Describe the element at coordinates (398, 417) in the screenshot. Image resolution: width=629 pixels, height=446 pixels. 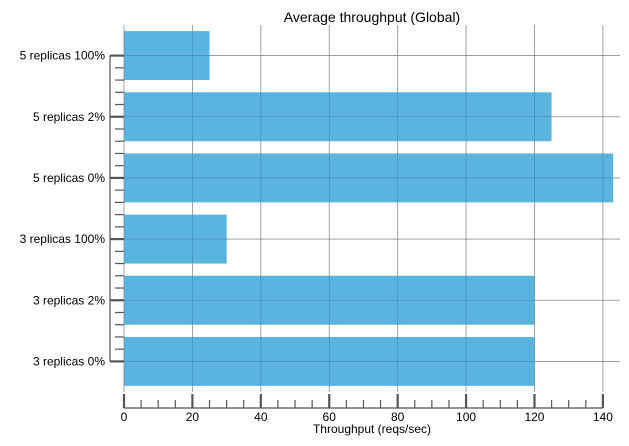
I see `x-tick-label-4: 80` at that location.